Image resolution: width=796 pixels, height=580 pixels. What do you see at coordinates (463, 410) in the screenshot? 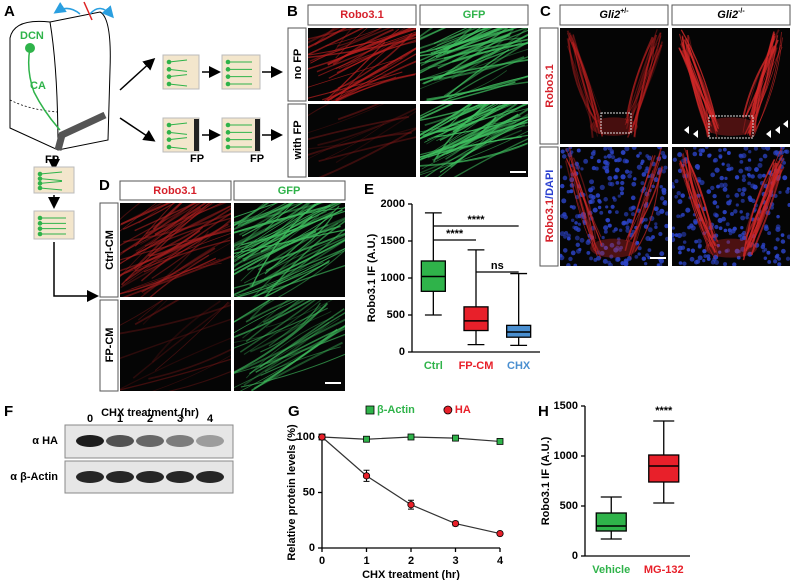
I see `legend-label: HA` at bounding box center [463, 410].